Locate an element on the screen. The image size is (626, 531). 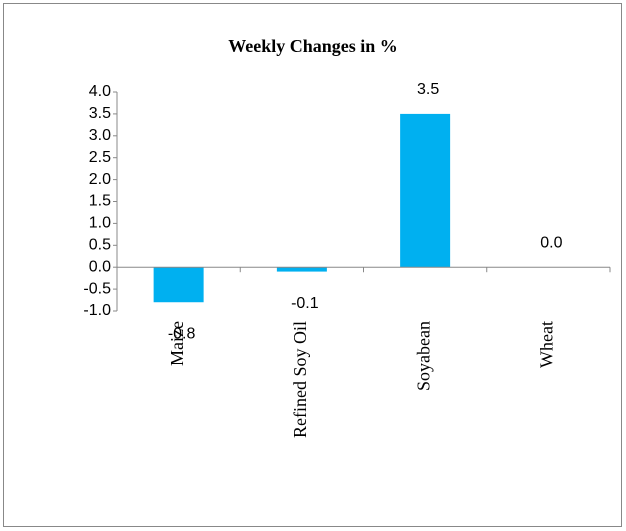
chart-title: Weekly Changes in % is located at coordinates (313, 46).